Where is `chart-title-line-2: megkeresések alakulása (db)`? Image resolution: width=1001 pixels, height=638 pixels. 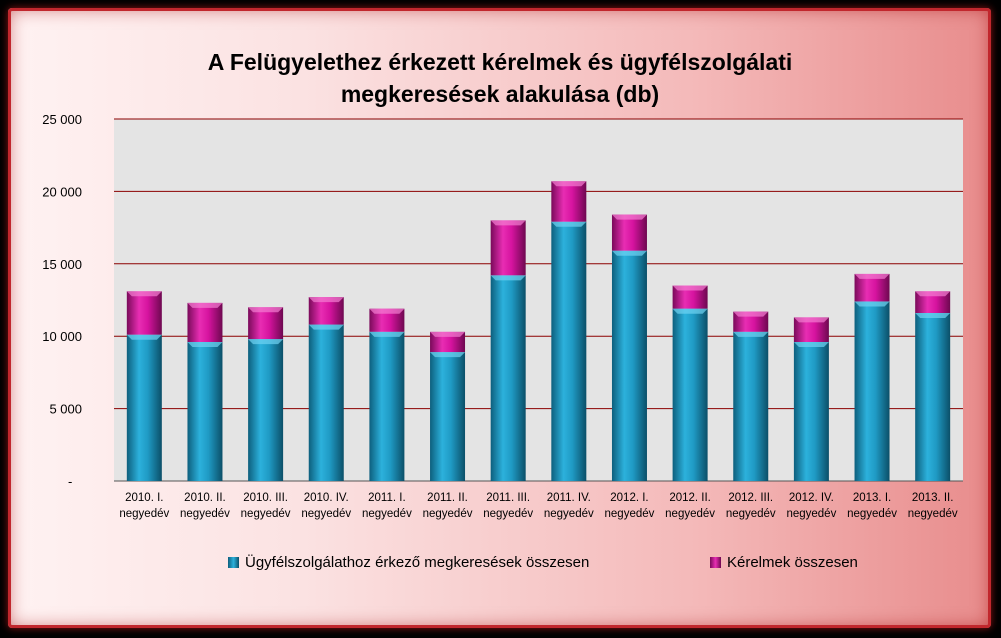 chart-title-line-2: megkeresések alakulása (db) is located at coordinates (500, 94).